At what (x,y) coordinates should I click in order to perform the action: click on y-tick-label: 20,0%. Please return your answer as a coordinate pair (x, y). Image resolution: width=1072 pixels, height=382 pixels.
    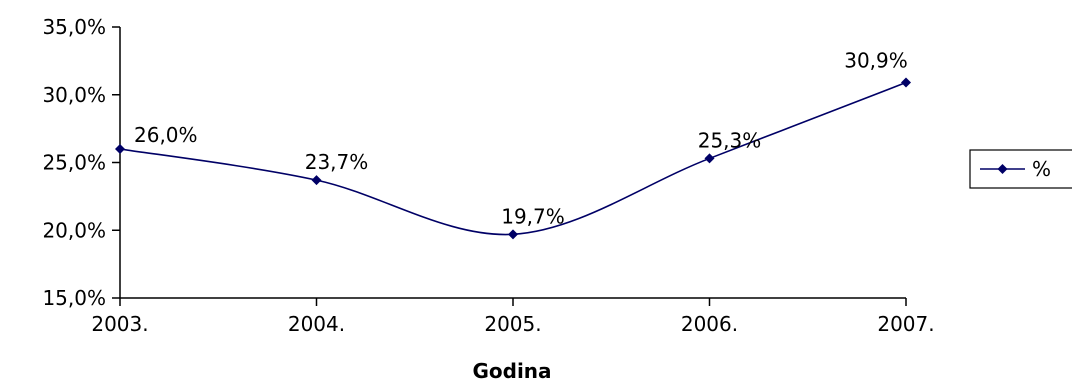
    Looking at the image, I should click on (74, 230).